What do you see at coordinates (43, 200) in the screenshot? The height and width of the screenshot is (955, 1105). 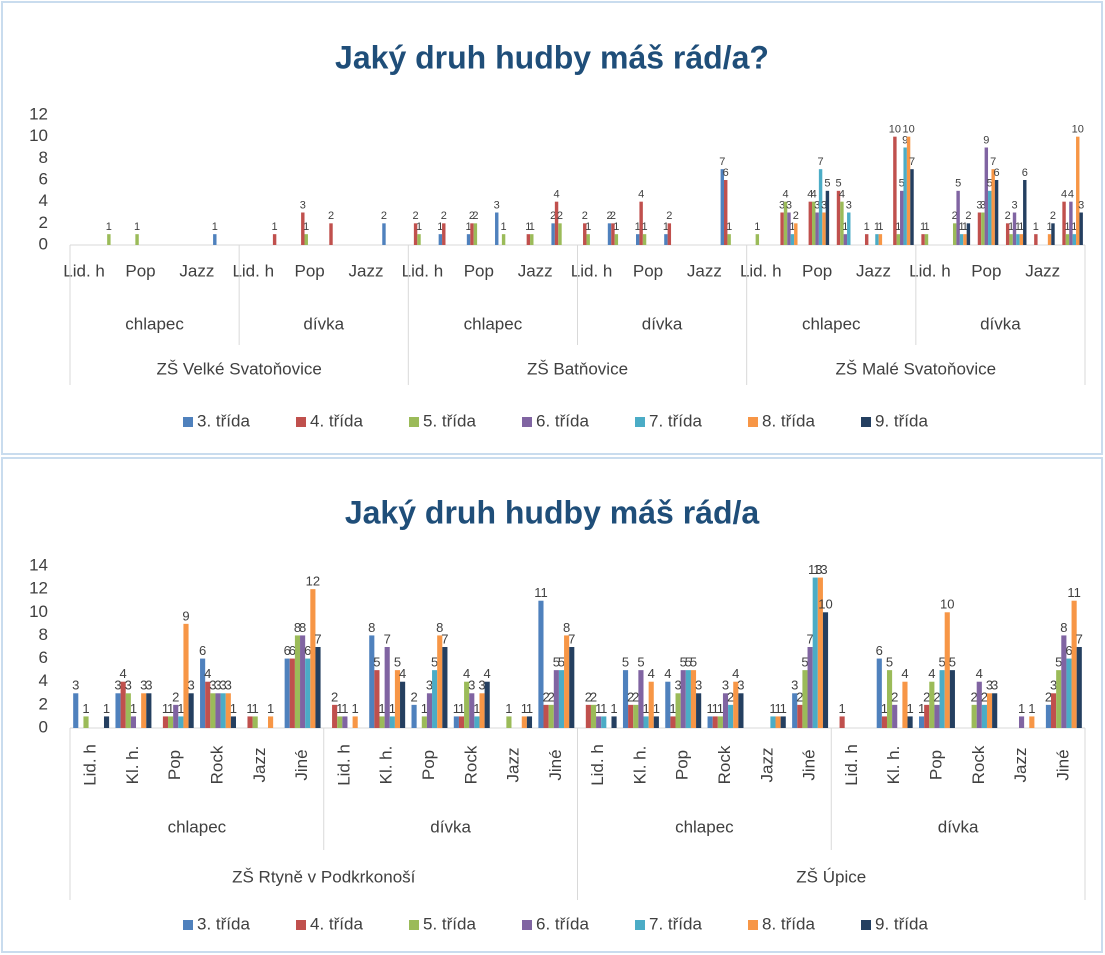 I see `y-tick-label: 4` at bounding box center [43, 200].